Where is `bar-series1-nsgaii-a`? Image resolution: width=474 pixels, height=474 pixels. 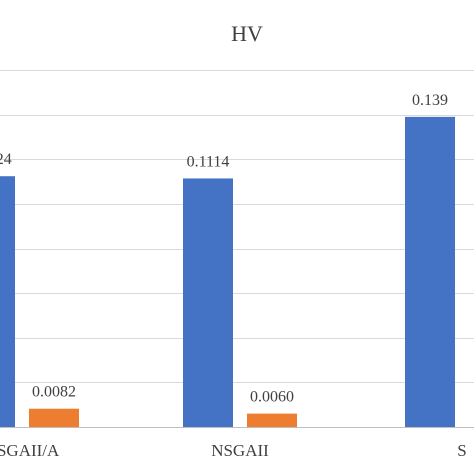
bar-series1-nsgaii-a is located at coordinates (7, 301).